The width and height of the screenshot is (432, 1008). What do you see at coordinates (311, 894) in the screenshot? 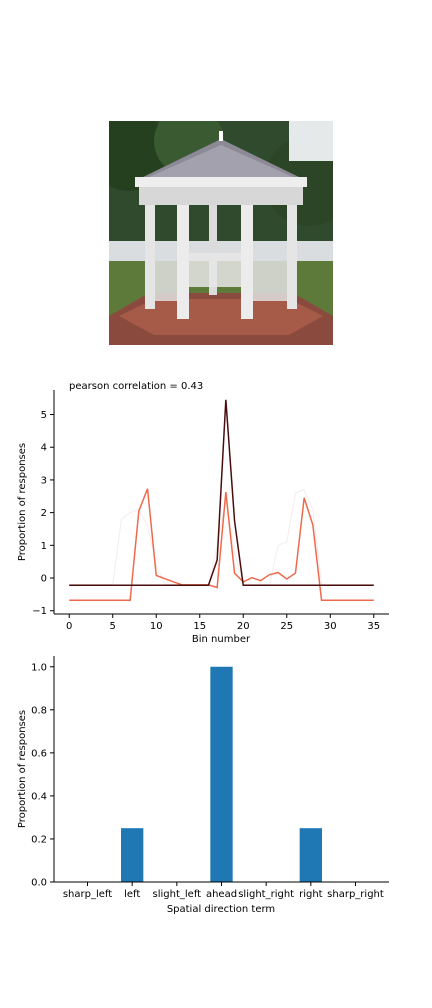
I see `x-tick-label: right` at bounding box center [311, 894].